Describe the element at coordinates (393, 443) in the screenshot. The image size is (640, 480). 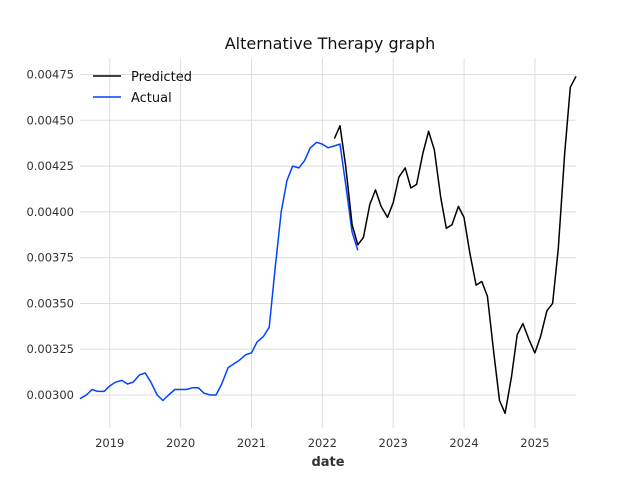
I see `x-tick-label: 2023` at that location.